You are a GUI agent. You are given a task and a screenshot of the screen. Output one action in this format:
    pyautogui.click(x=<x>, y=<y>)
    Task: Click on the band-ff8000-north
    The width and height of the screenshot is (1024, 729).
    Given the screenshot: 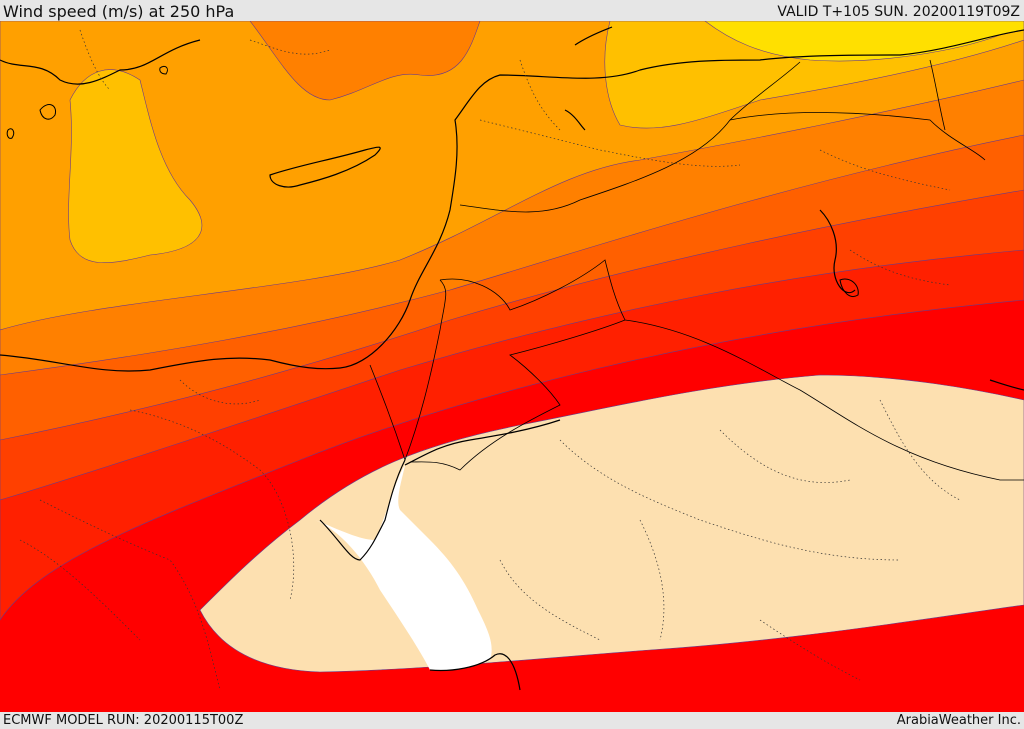 What is the action you would take?
    pyautogui.click(x=365, y=61)
    